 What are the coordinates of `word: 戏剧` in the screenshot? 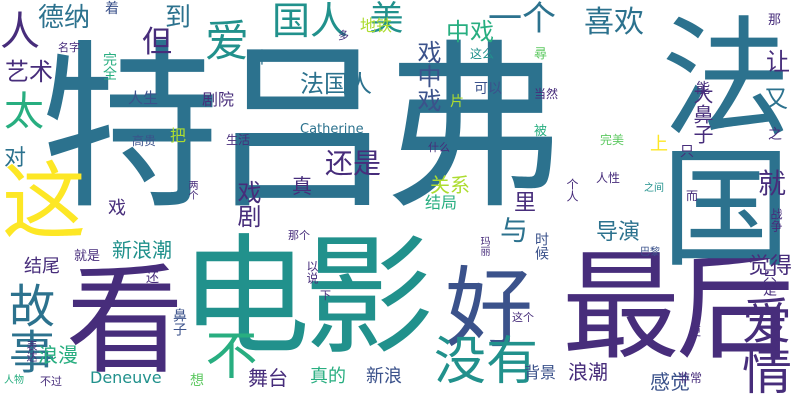 It's located at (247, 204).